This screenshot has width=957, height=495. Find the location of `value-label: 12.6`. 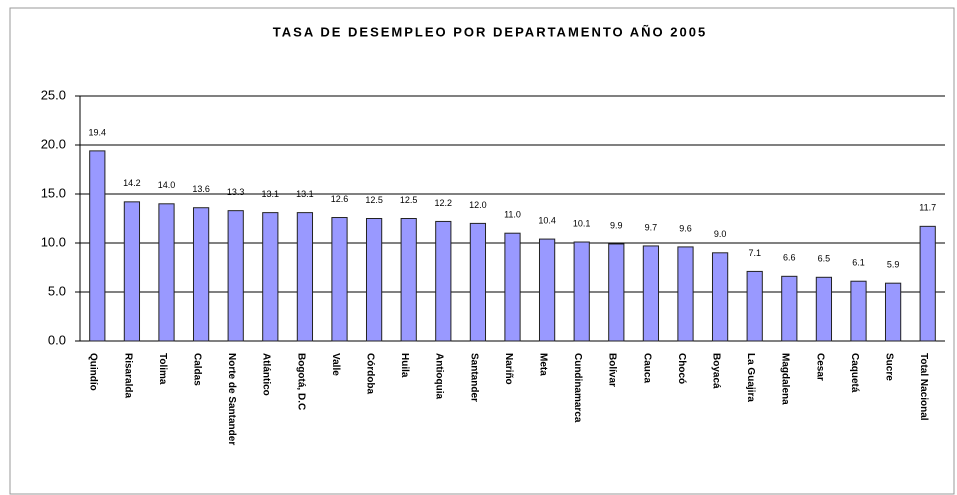

value-label: 12.6 is located at coordinates (340, 199).